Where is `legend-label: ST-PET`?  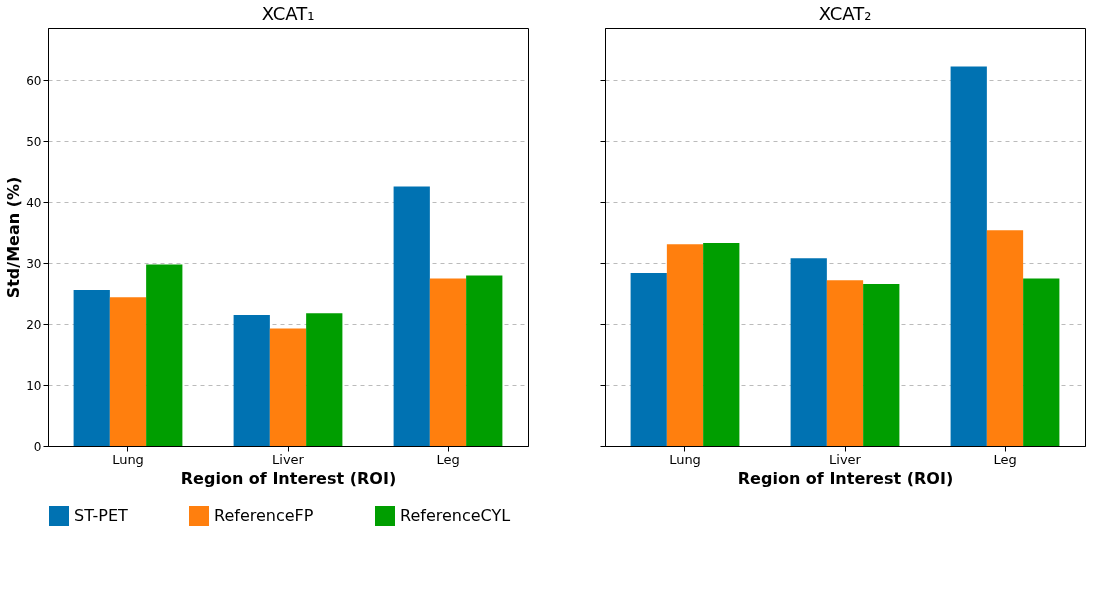 legend-label: ST-PET is located at coordinates (101, 515).